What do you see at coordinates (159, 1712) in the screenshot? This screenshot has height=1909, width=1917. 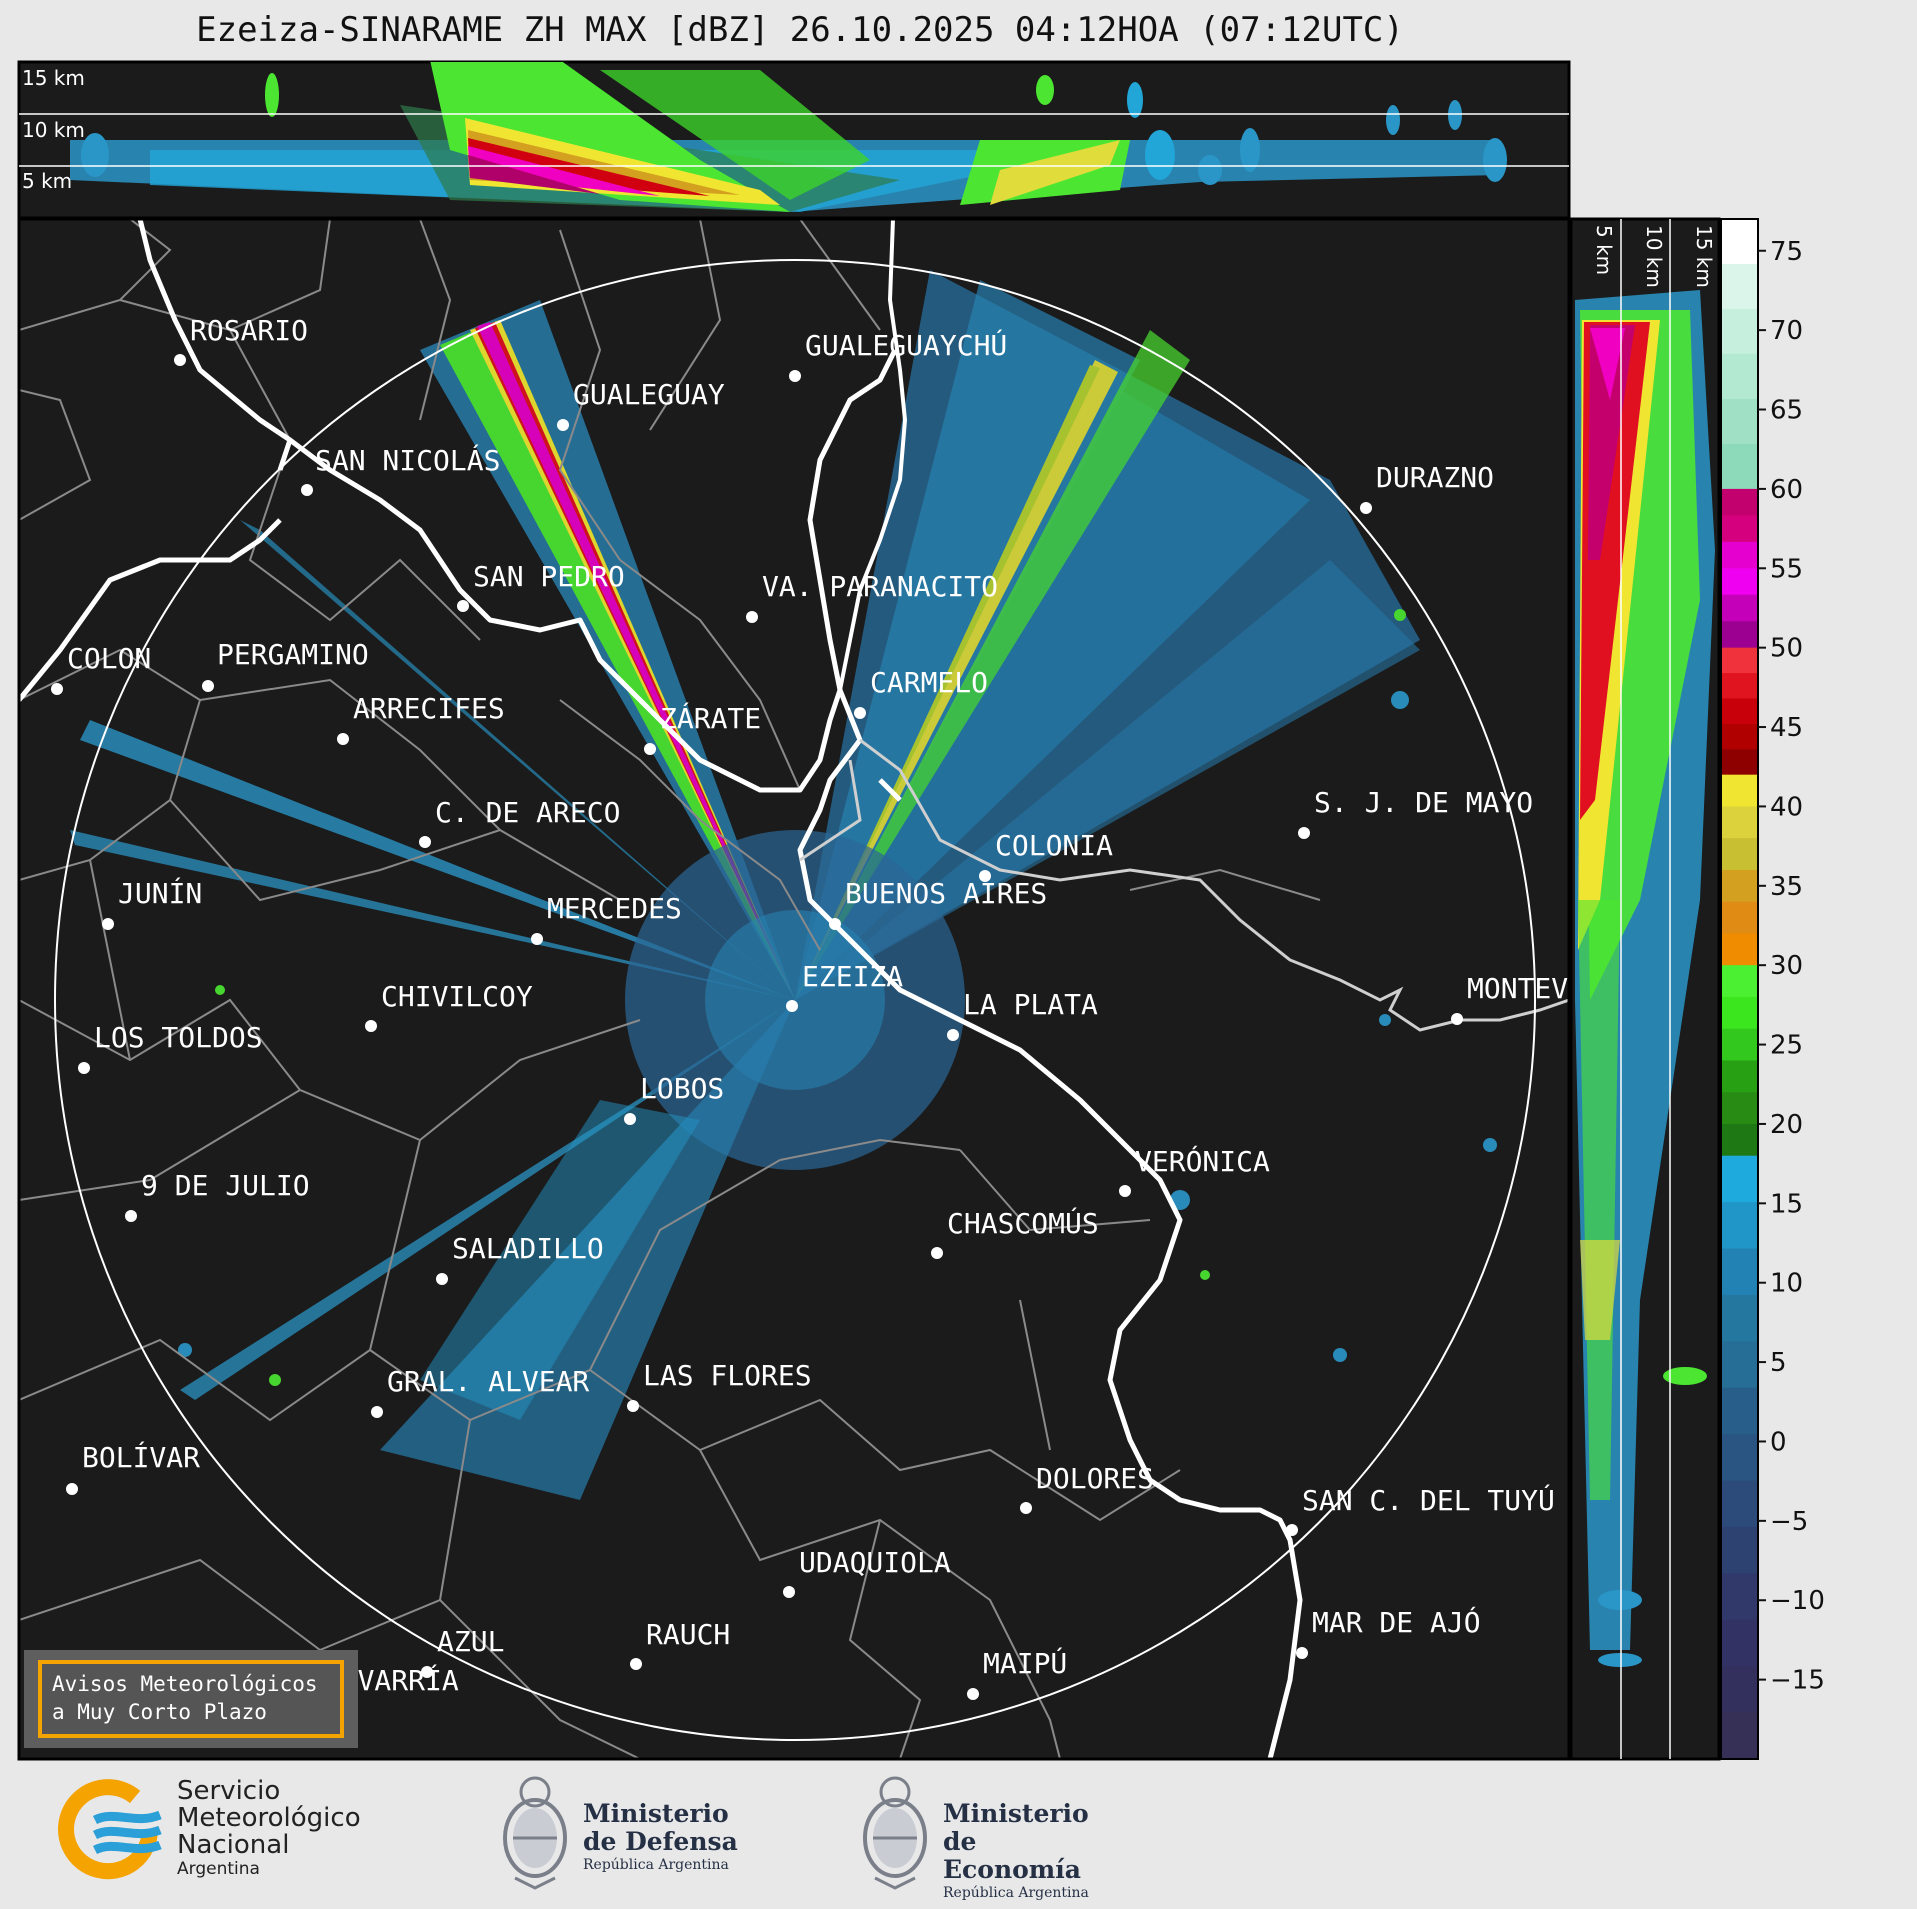 I see `warning-line-2: a Muy Corto Plazo` at bounding box center [159, 1712].